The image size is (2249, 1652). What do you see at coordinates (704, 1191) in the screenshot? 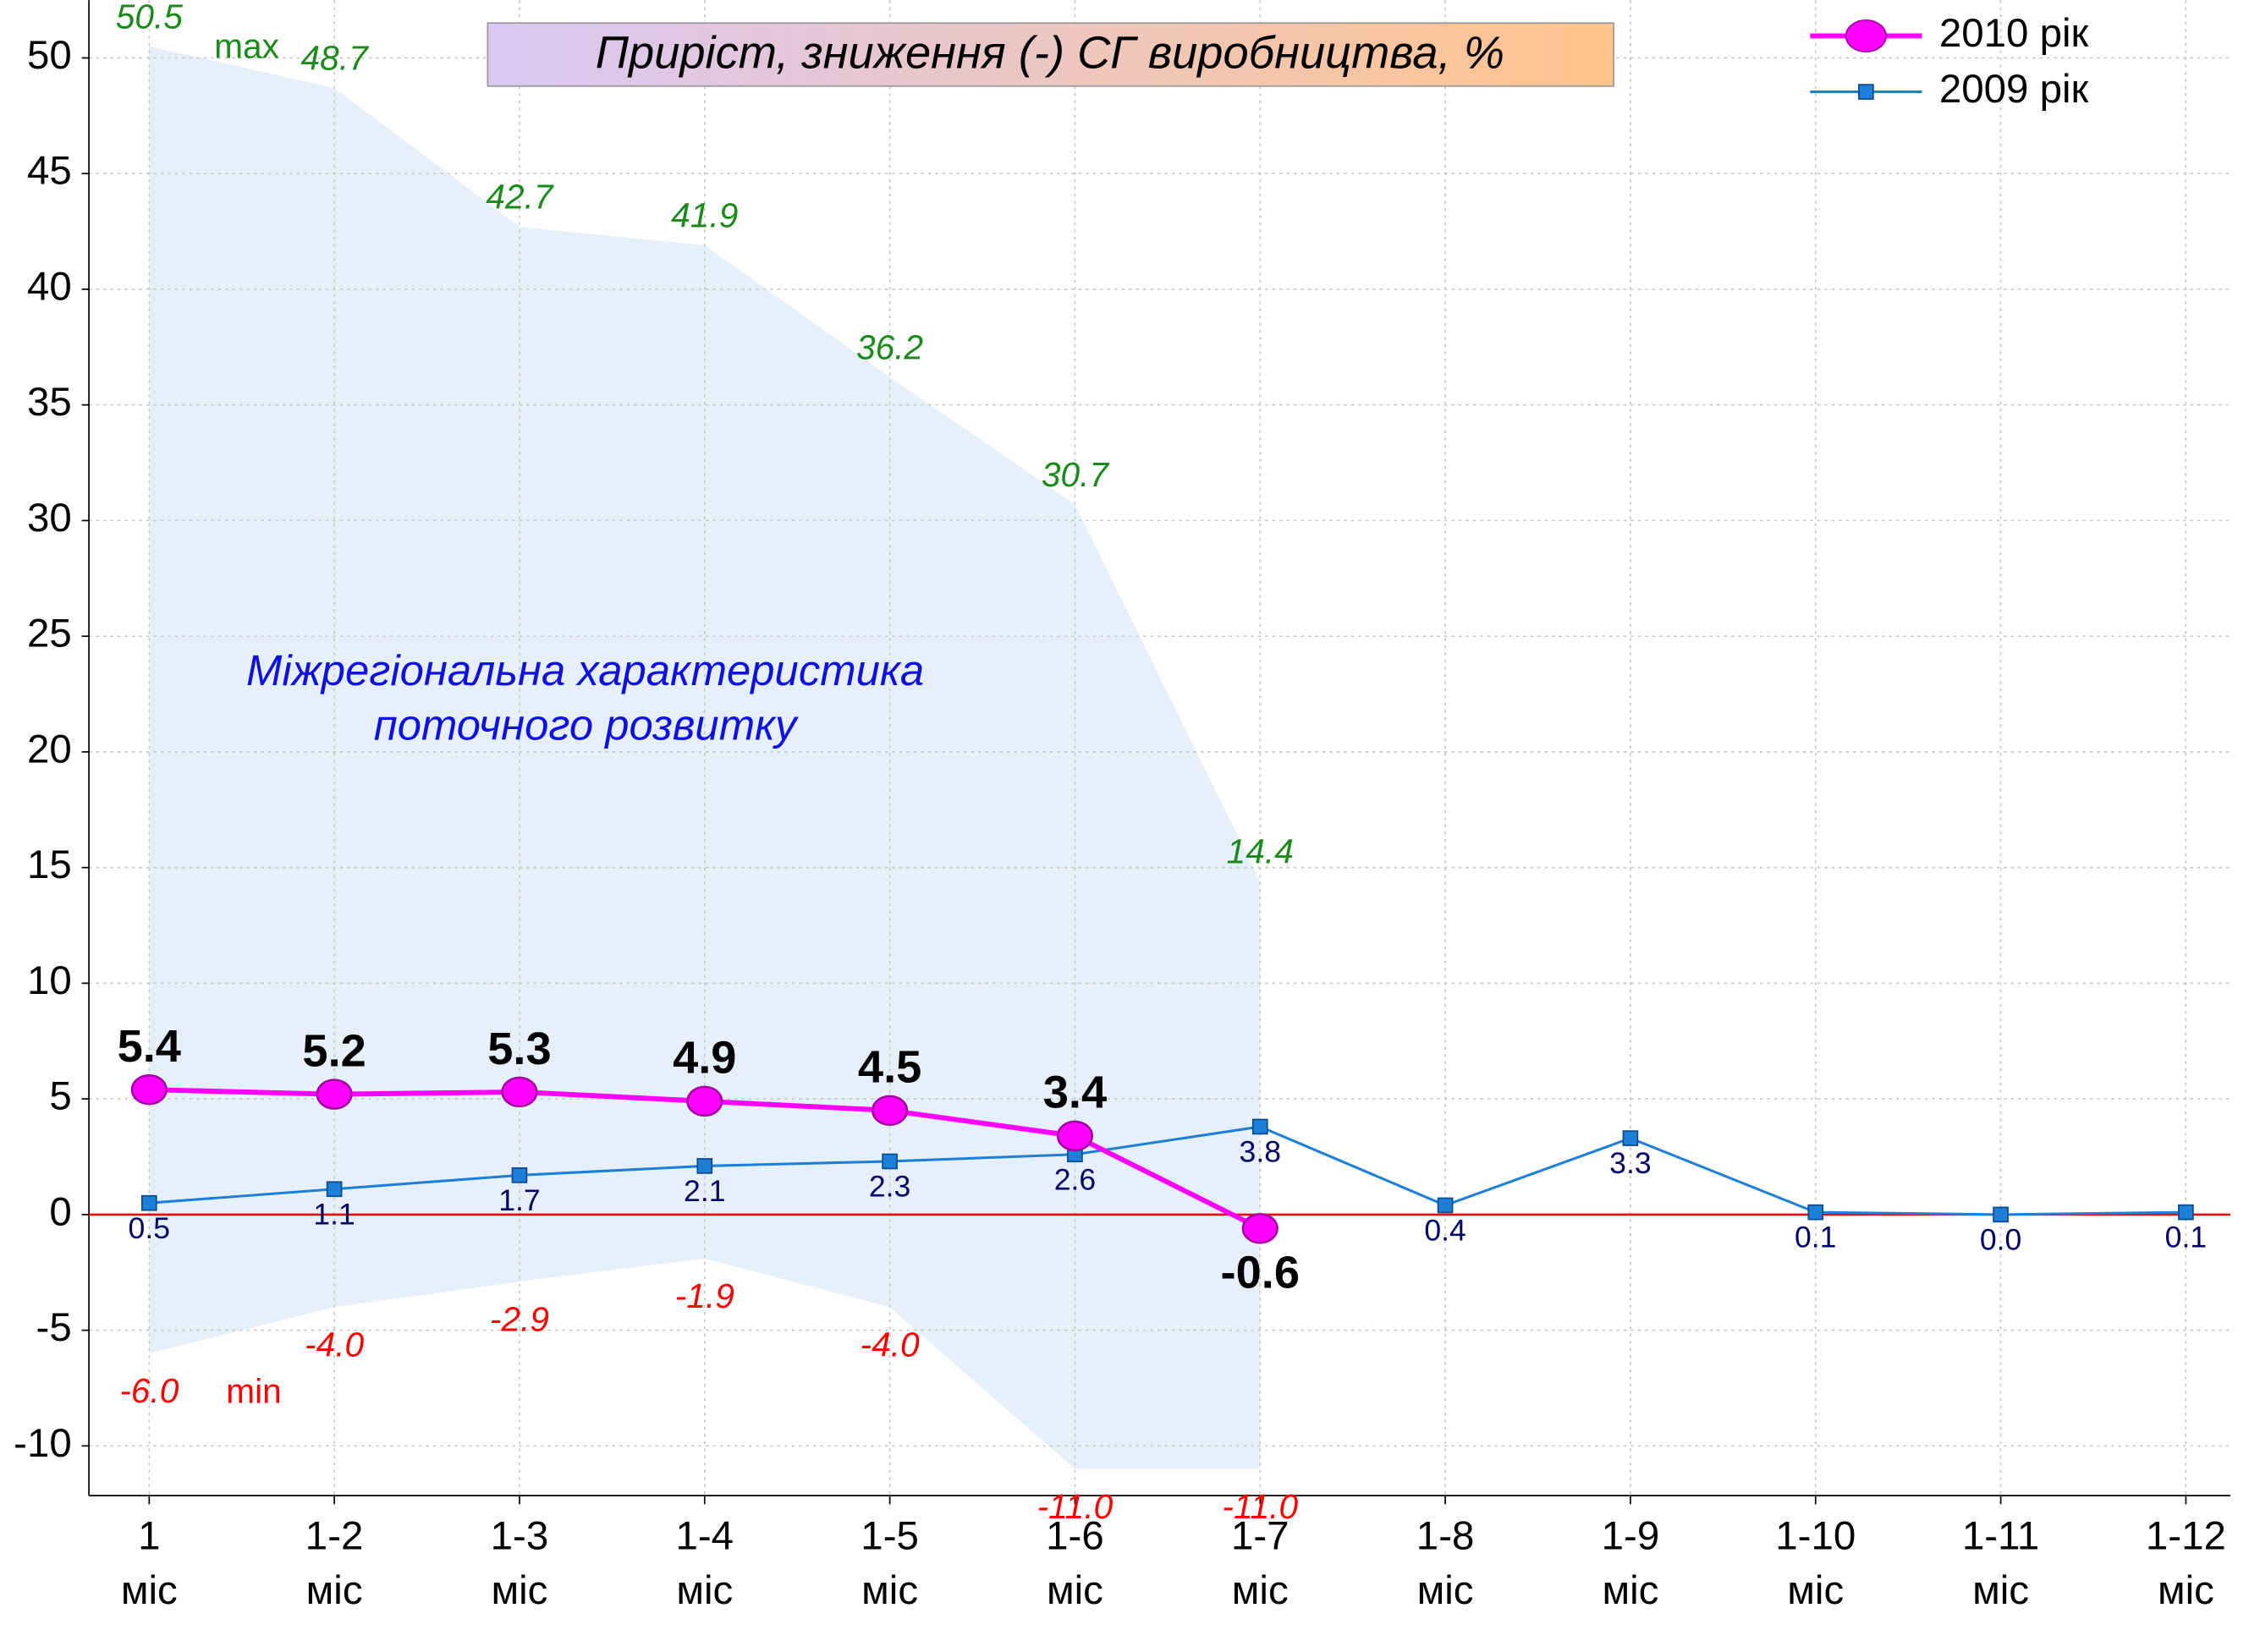
I see `value-label: 2.1` at bounding box center [704, 1191].